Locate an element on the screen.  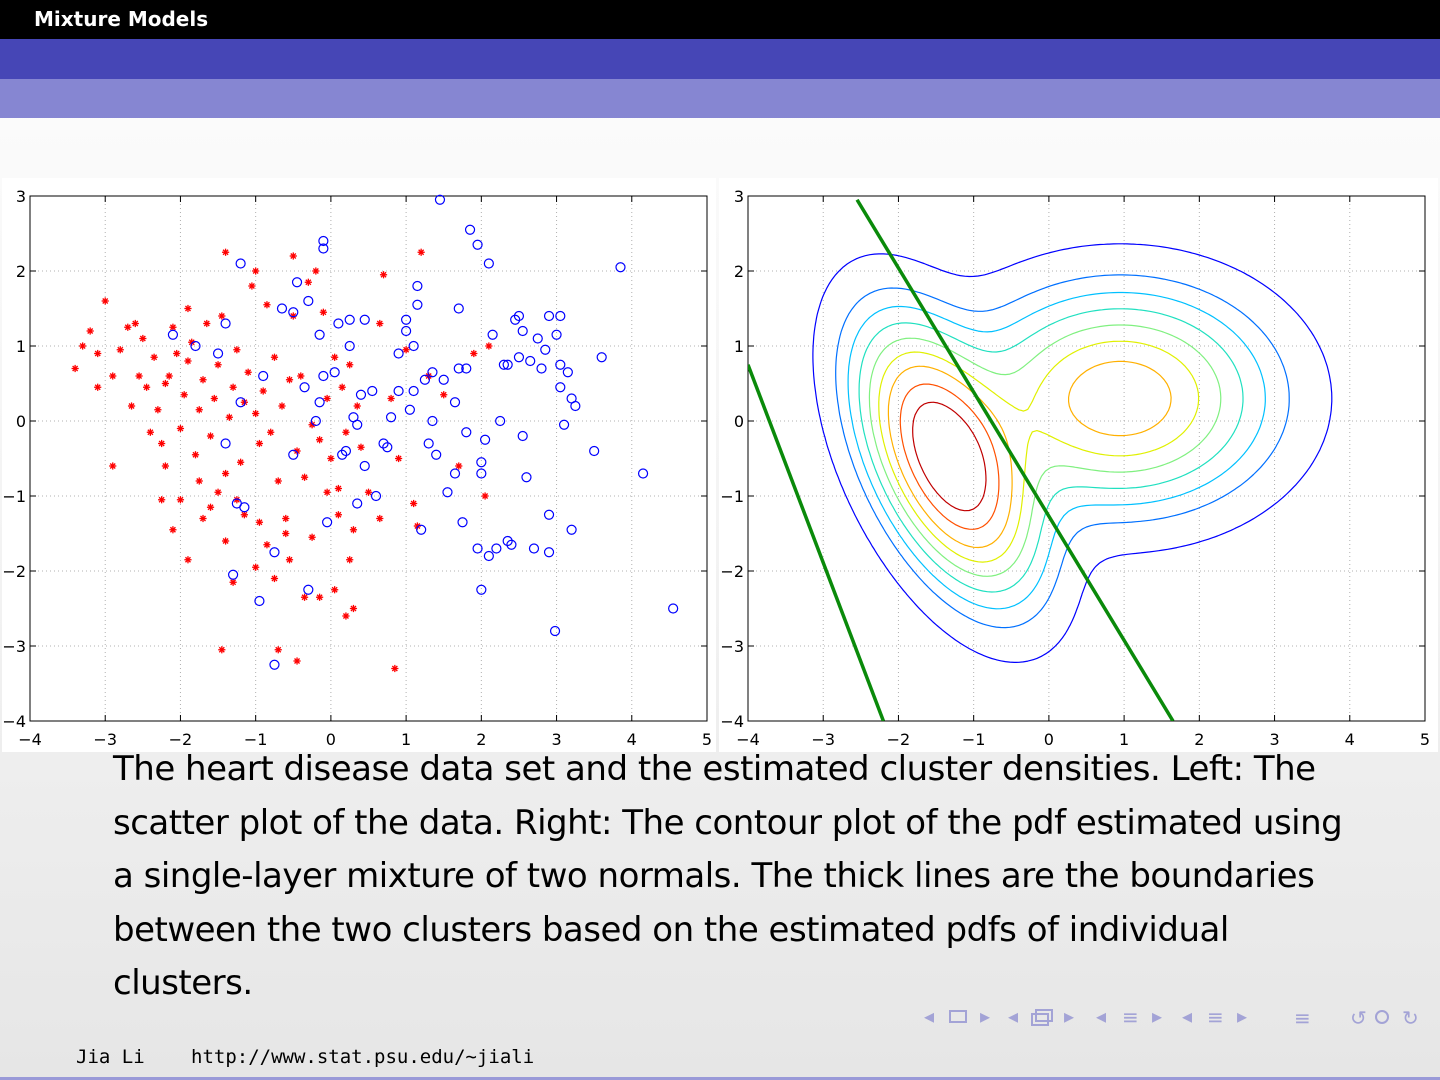
title-bar: Mixture Models is located at coordinates (720, 19).